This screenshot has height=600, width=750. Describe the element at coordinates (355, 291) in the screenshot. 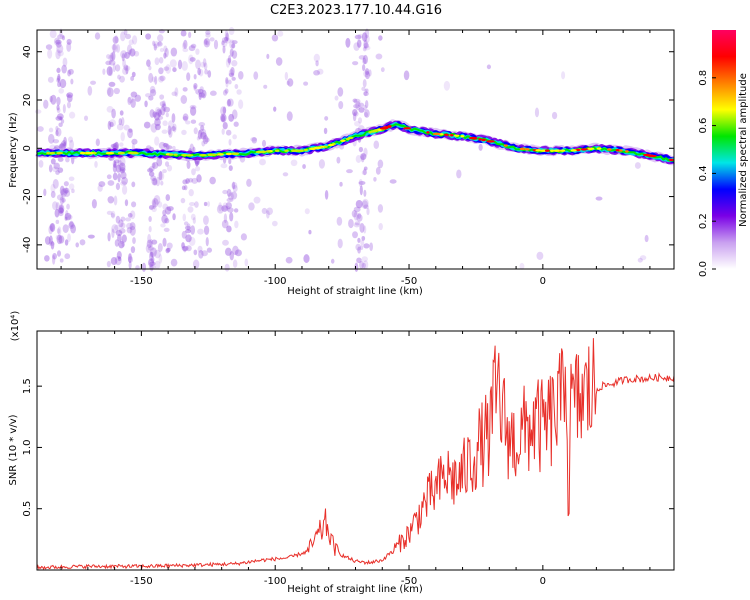

I see `spectrogram-x-label: Height of straight line (km)` at that location.